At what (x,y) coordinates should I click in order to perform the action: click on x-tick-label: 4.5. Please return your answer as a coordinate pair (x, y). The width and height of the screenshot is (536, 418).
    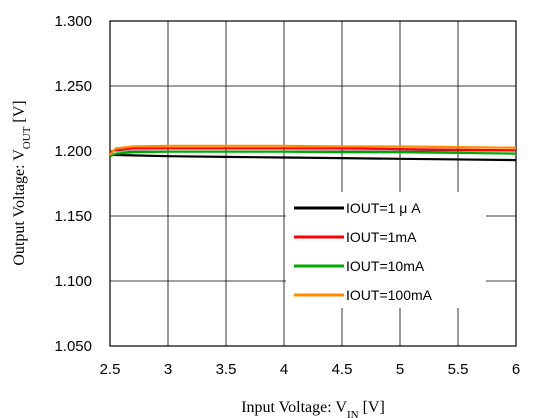
    Looking at the image, I should click on (342, 369).